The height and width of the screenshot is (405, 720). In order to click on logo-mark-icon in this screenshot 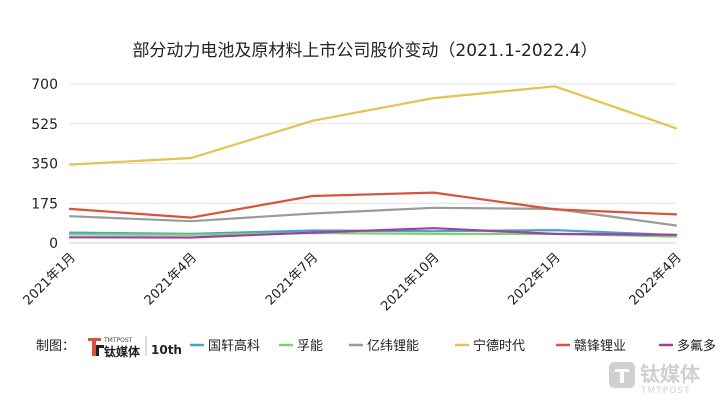, I will do `click(94, 347)`.